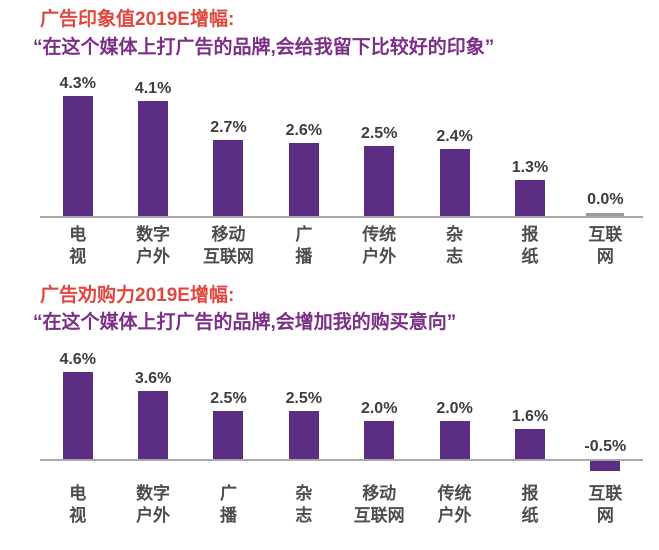  Describe the element at coordinates (228, 127) in the screenshot. I see `bar-value-label: 2.7%` at that location.